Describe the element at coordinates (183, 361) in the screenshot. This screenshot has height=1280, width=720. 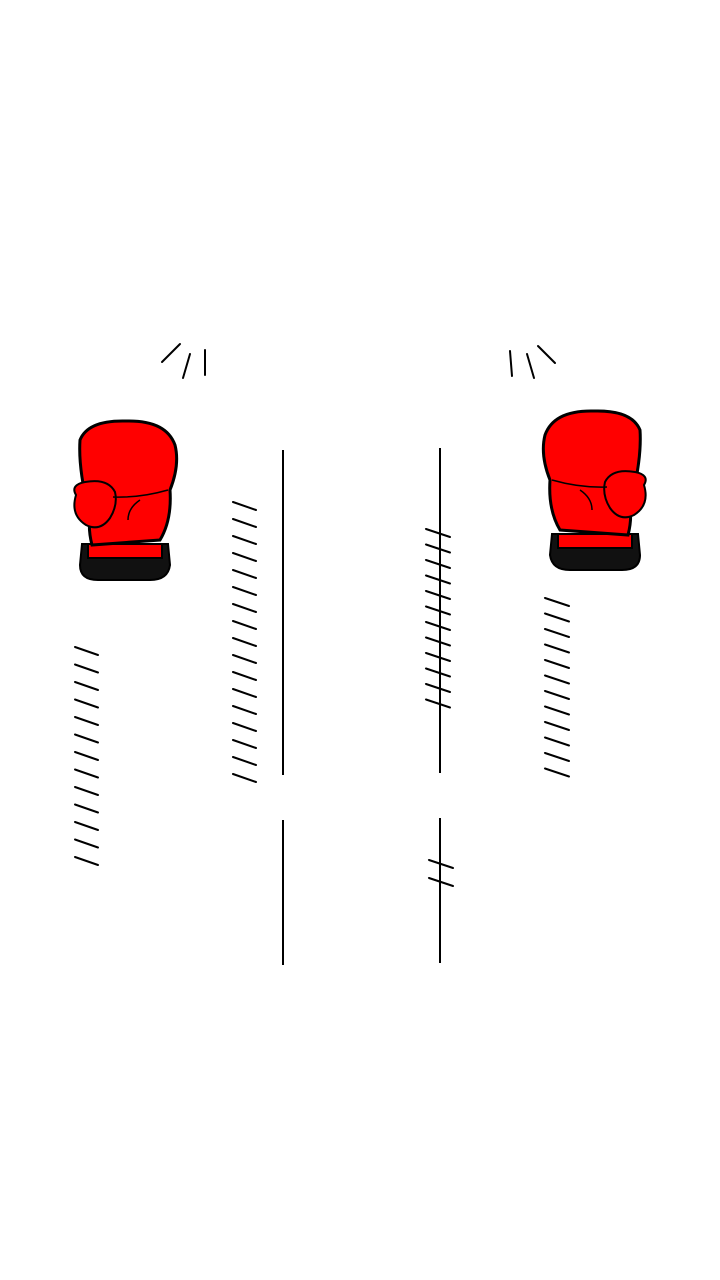
I see `left-punch-motion-lines` at that location.